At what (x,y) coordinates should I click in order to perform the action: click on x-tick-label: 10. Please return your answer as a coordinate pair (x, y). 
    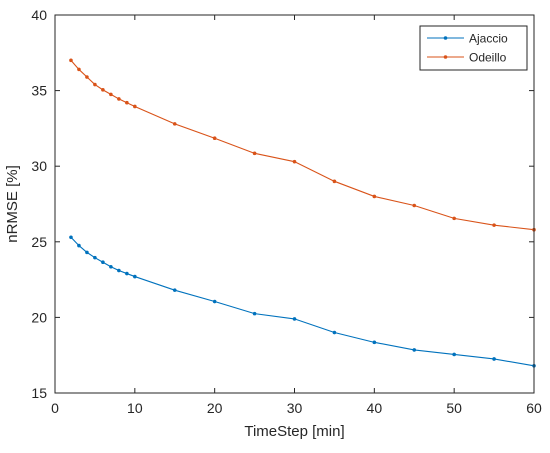
    Looking at the image, I should click on (135, 408).